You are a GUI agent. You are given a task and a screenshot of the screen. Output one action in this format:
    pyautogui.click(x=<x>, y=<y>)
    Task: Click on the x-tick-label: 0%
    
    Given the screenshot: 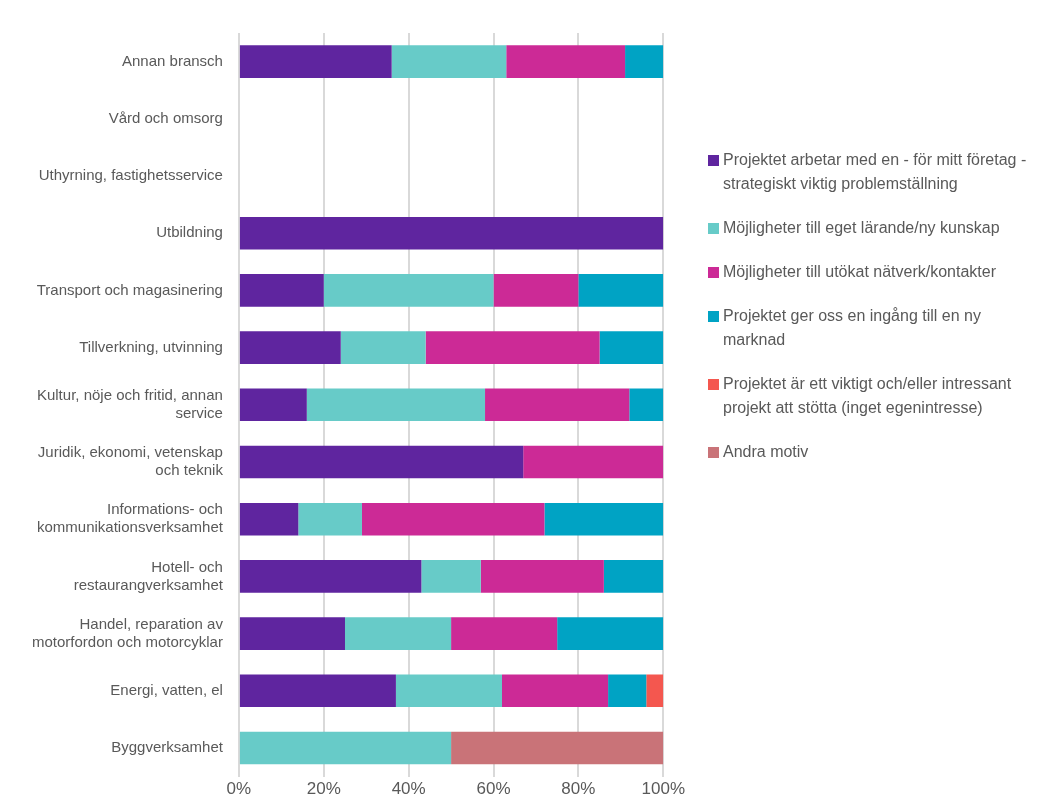 What is the action you would take?
    pyautogui.click(x=239, y=789)
    